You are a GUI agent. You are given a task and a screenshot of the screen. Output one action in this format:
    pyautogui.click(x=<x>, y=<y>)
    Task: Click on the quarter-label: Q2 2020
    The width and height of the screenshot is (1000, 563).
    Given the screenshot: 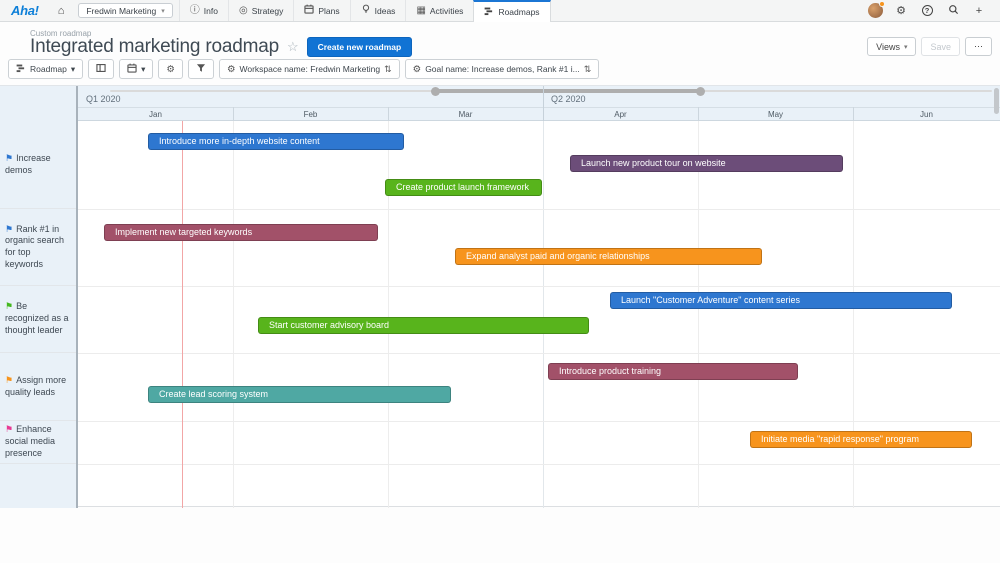 What is the action you would take?
    pyautogui.click(x=568, y=99)
    